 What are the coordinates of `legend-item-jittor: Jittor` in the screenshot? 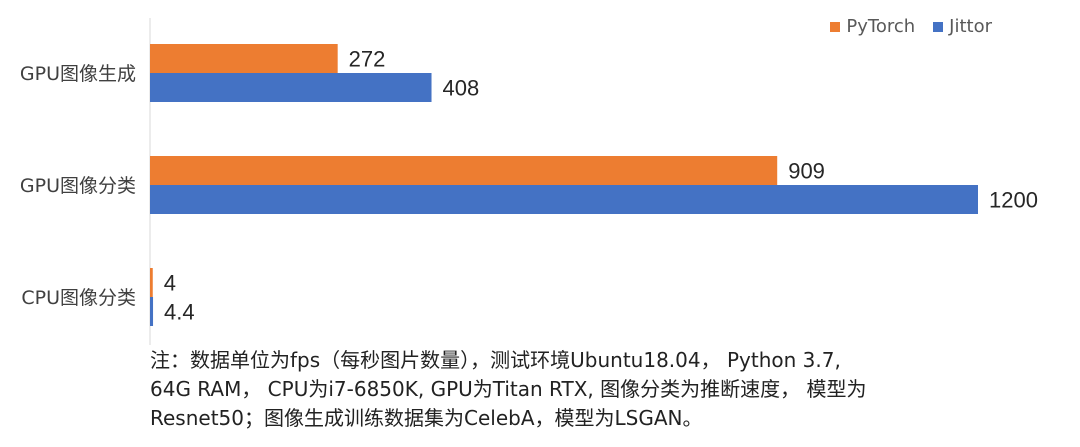 It's located at (962, 26).